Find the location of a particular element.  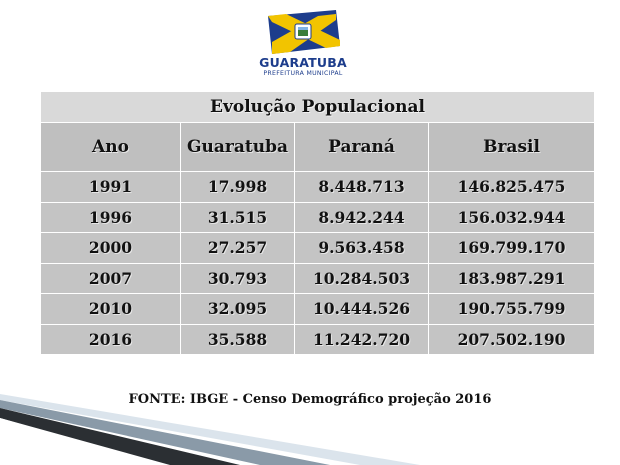

cell-guaratuba: 17.998 is located at coordinates (237, 187).